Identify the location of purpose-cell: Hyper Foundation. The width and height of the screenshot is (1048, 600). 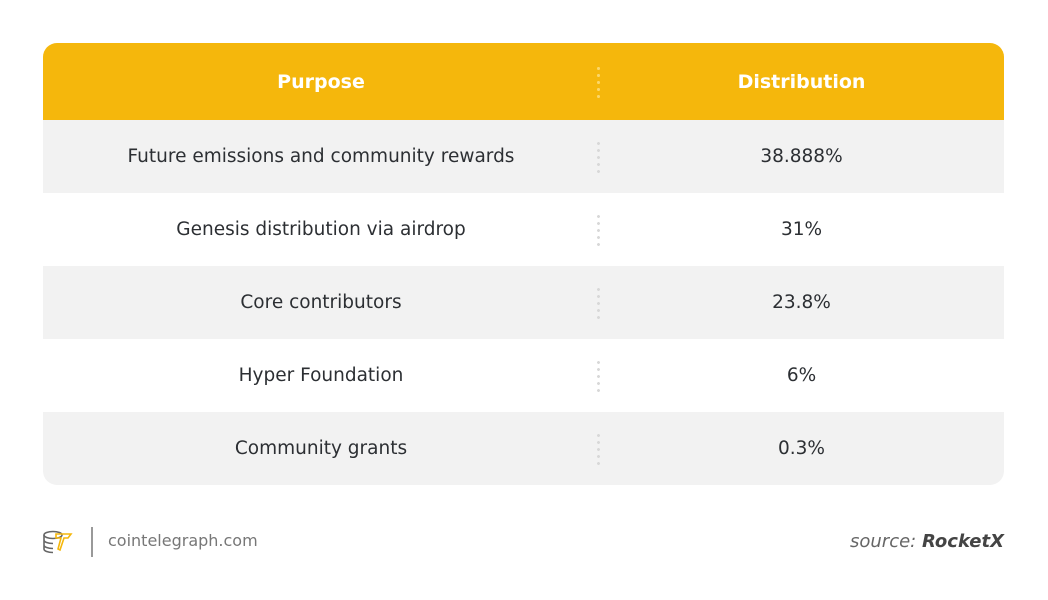
(321, 375).